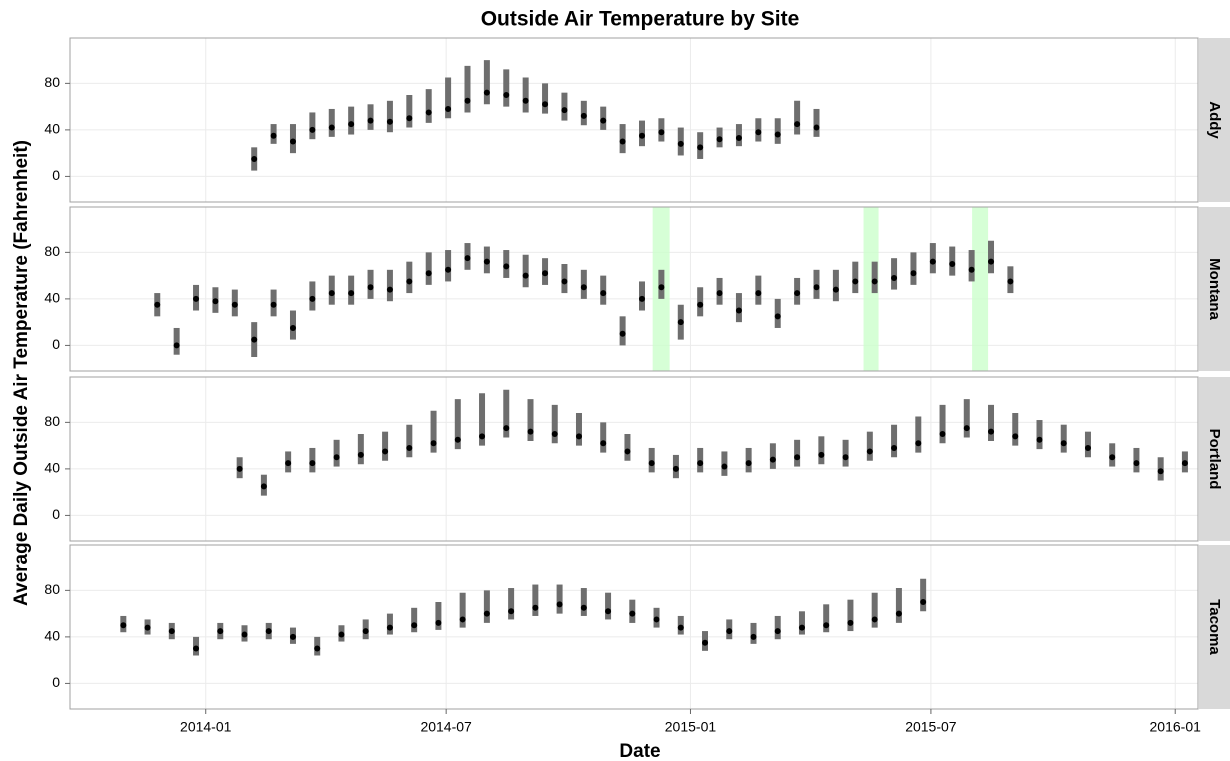 This screenshot has height=761, width=1230. I want to click on highlight-band, so click(871, 289).